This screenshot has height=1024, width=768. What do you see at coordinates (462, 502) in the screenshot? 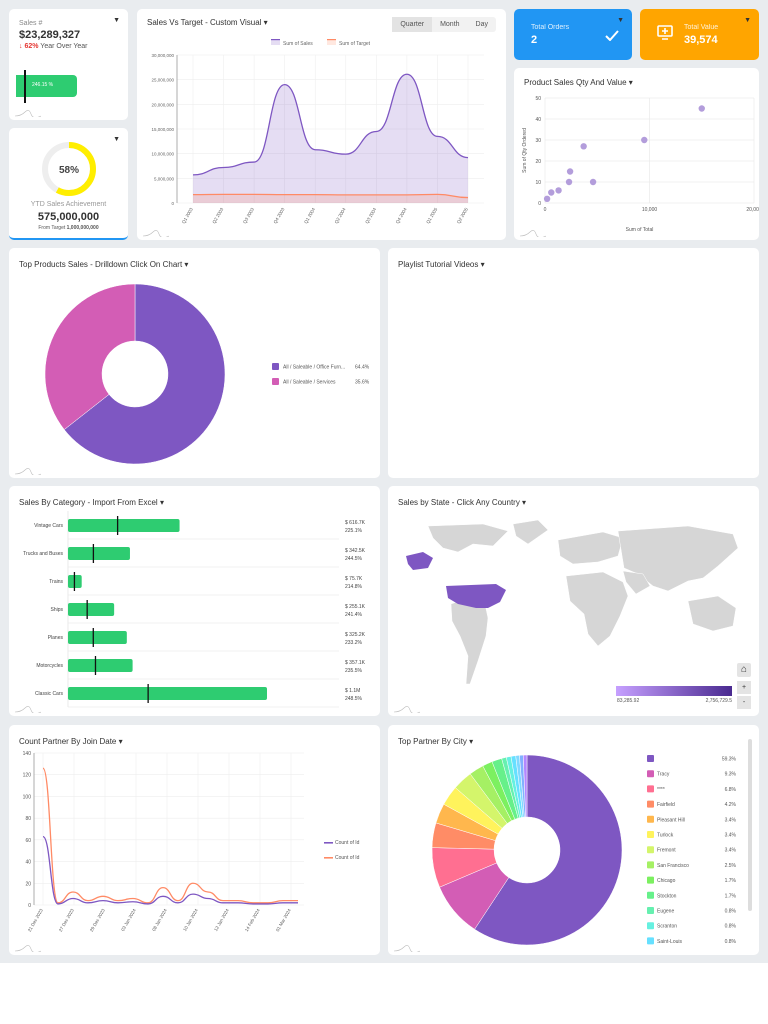
I see `card-title: Sales by State - Click Any Country` at bounding box center [462, 502].